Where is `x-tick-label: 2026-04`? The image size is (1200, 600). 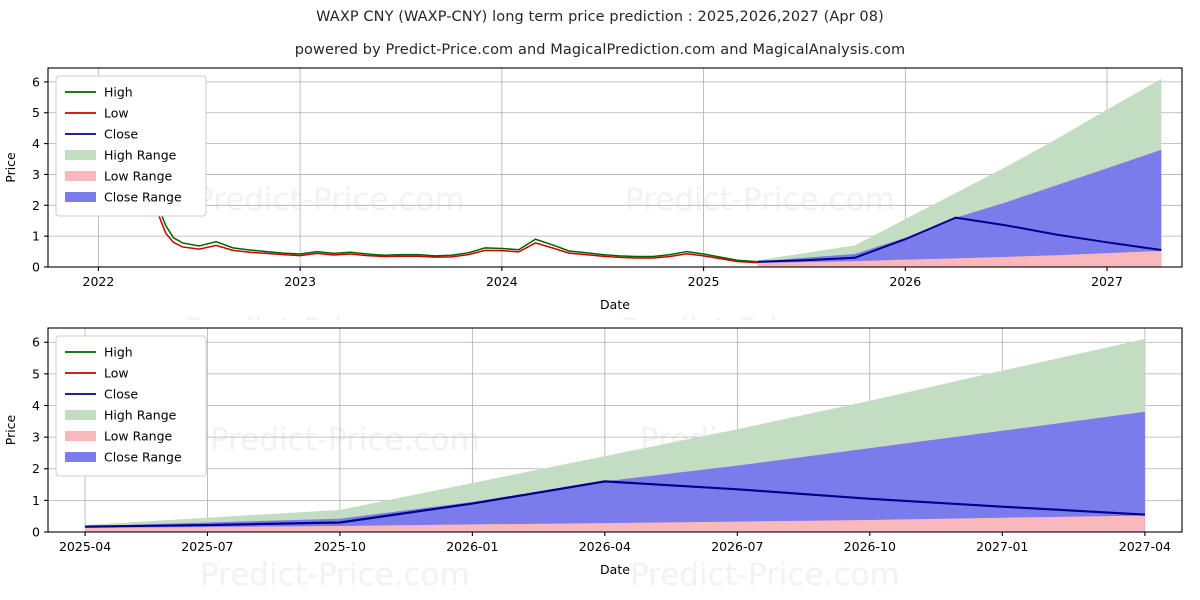 x-tick-label: 2026-04 is located at coordinates (605, 546).